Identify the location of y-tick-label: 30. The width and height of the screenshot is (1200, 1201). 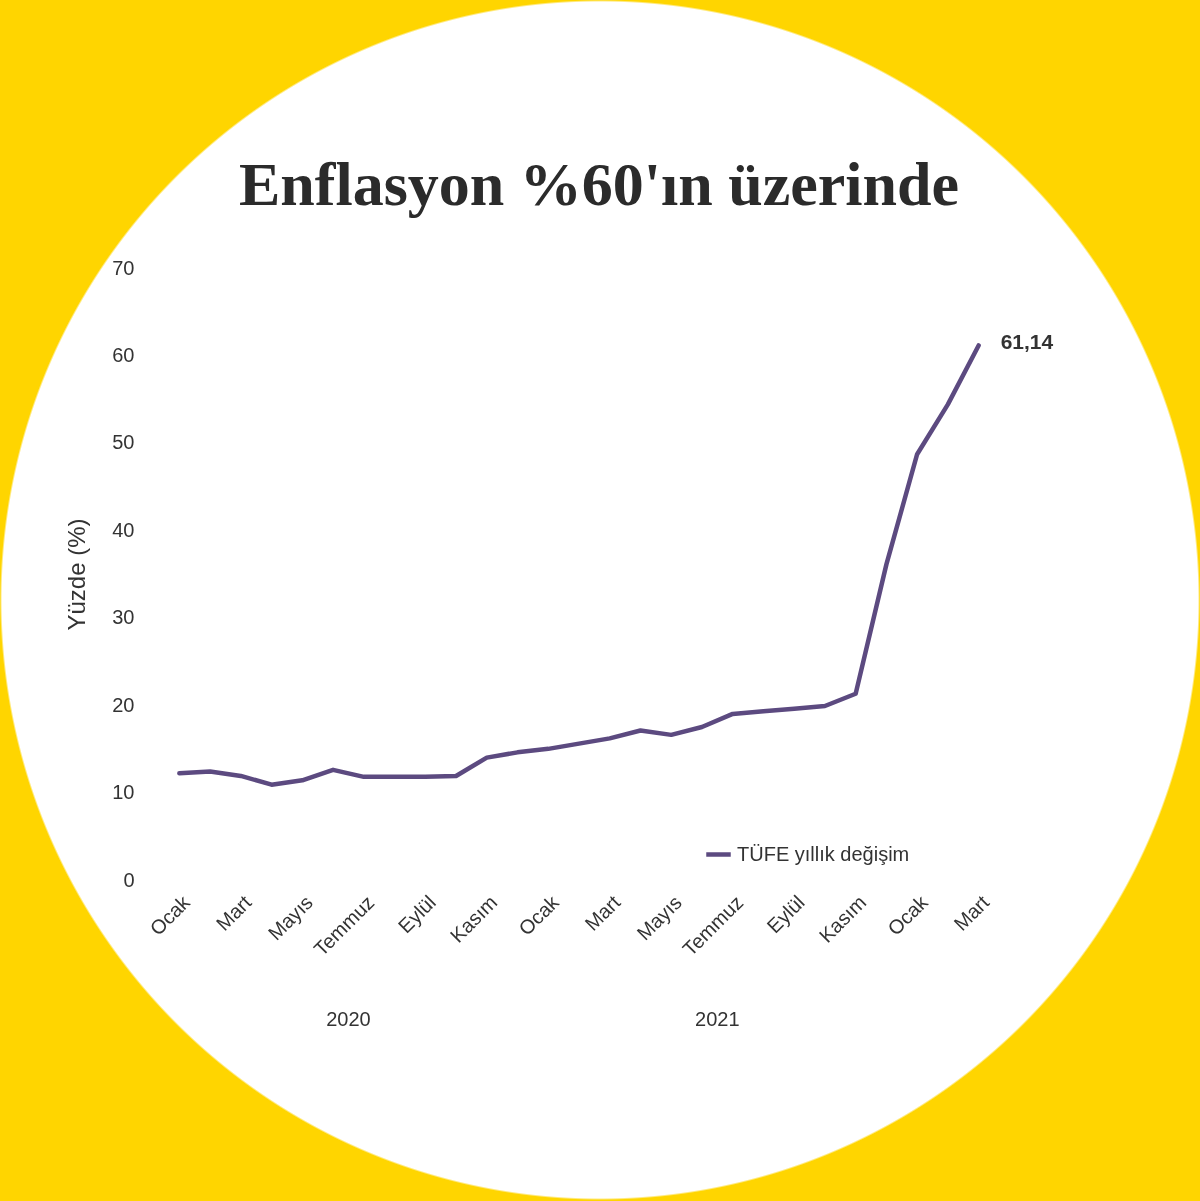
(123, 617).